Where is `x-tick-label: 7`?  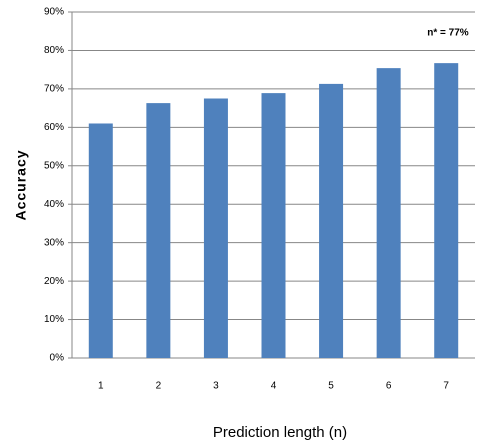
x-tick-label: 7 is located at coordinates (446, 386).